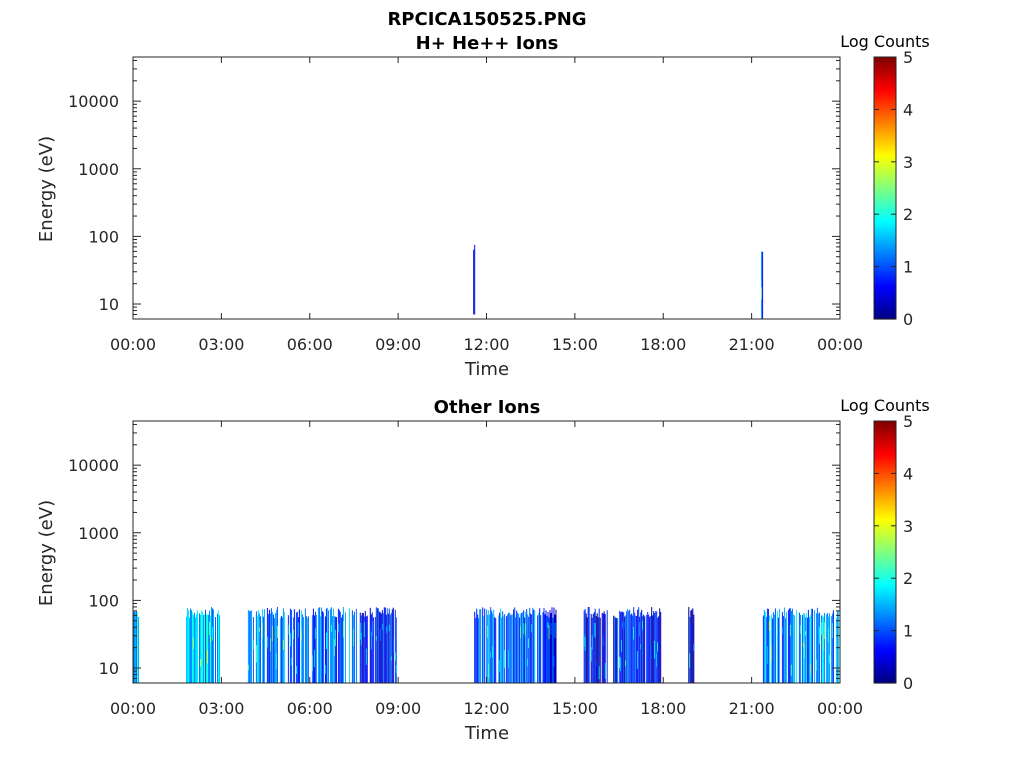 This screenshot has width=1024, height=768. Describe the element at coordinates (908, 526) in the screenshot. I see `colorbar-tick-label: 3` at that location.